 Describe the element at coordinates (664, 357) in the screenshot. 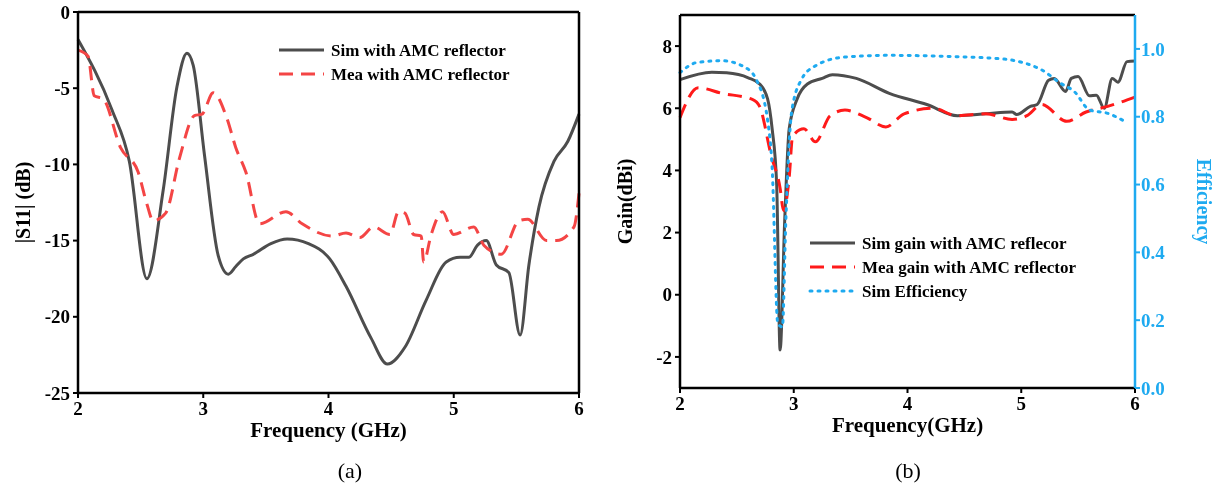

I see `y-tick-label: -2` at that location.